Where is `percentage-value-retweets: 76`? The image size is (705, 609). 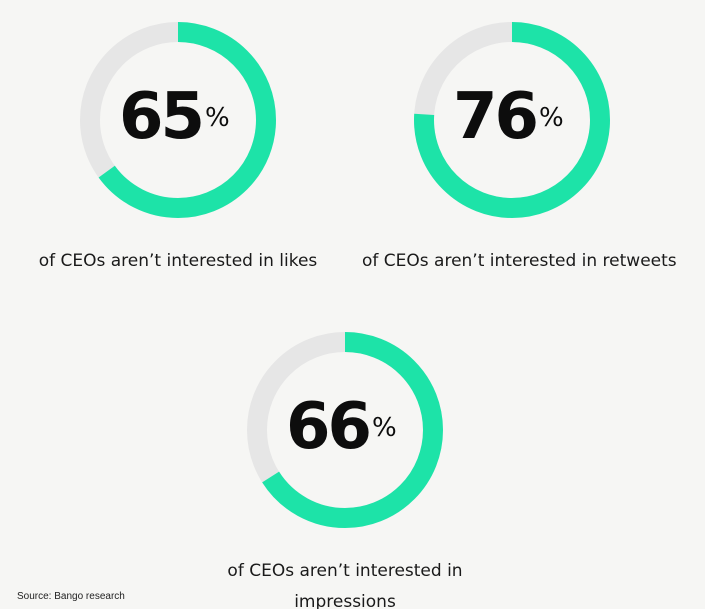
percentage-value-retweets: 76 is located at coordinates (495, 117).